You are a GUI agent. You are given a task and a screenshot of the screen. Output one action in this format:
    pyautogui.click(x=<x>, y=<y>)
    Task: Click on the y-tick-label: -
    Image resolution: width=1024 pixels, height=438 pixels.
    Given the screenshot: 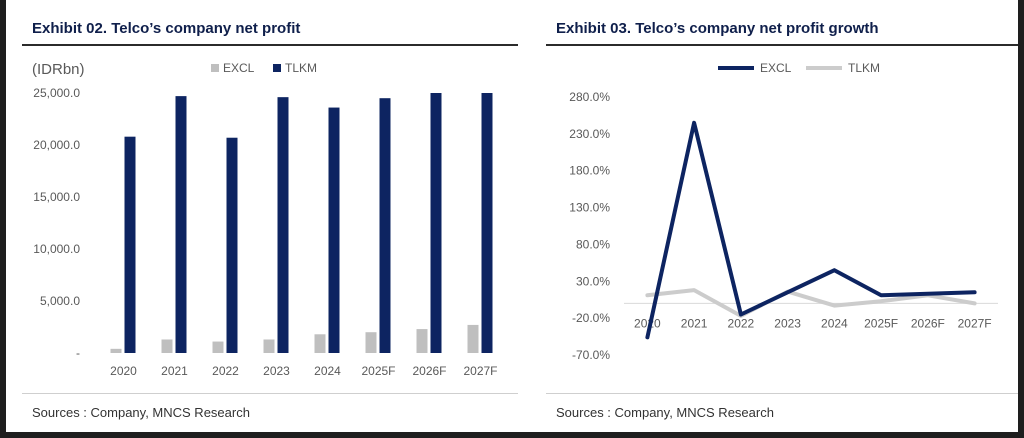 What is the action you would take?
    pyautogui.click(x=78, y=353)
    